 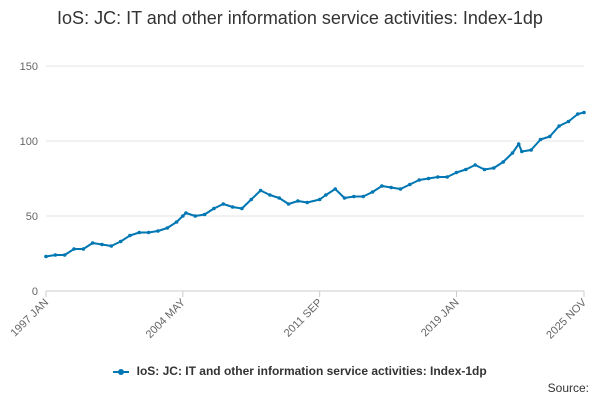 What do you see at coordinates (35, 292) in the screenshot?
I see `y-tick-label: 0` at bounding box center [35, 292].